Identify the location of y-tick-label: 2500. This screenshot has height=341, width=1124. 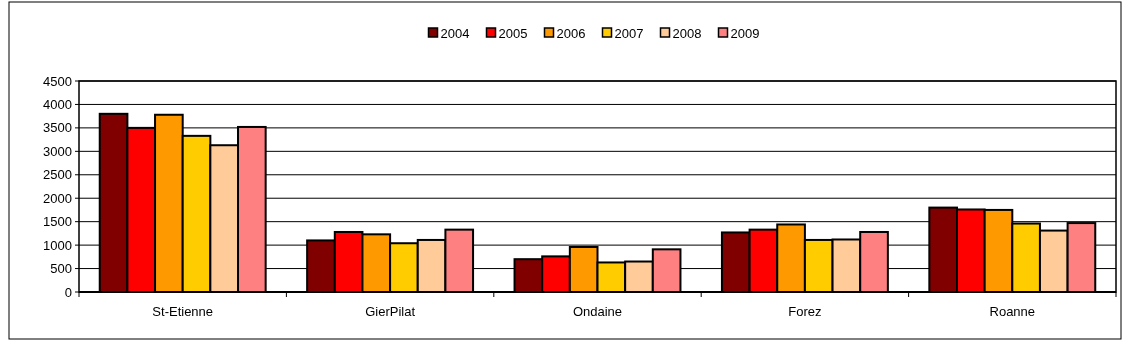
(57, 175).